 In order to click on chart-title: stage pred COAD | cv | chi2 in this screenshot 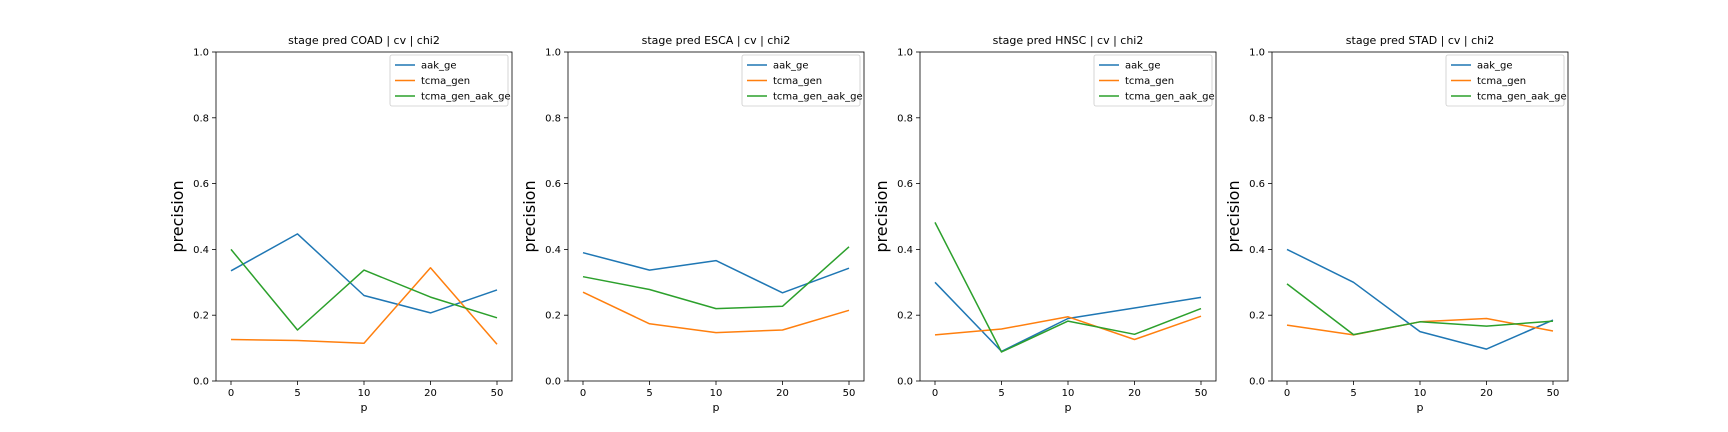, I will do `click(364, 40)`.